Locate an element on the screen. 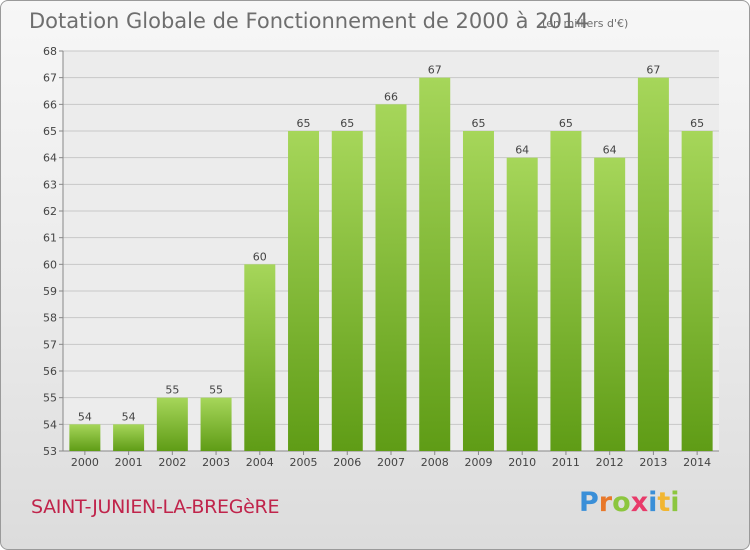 The image size is (750, 550). x-tick-label: 2014 is located at coordinates (697, 462).